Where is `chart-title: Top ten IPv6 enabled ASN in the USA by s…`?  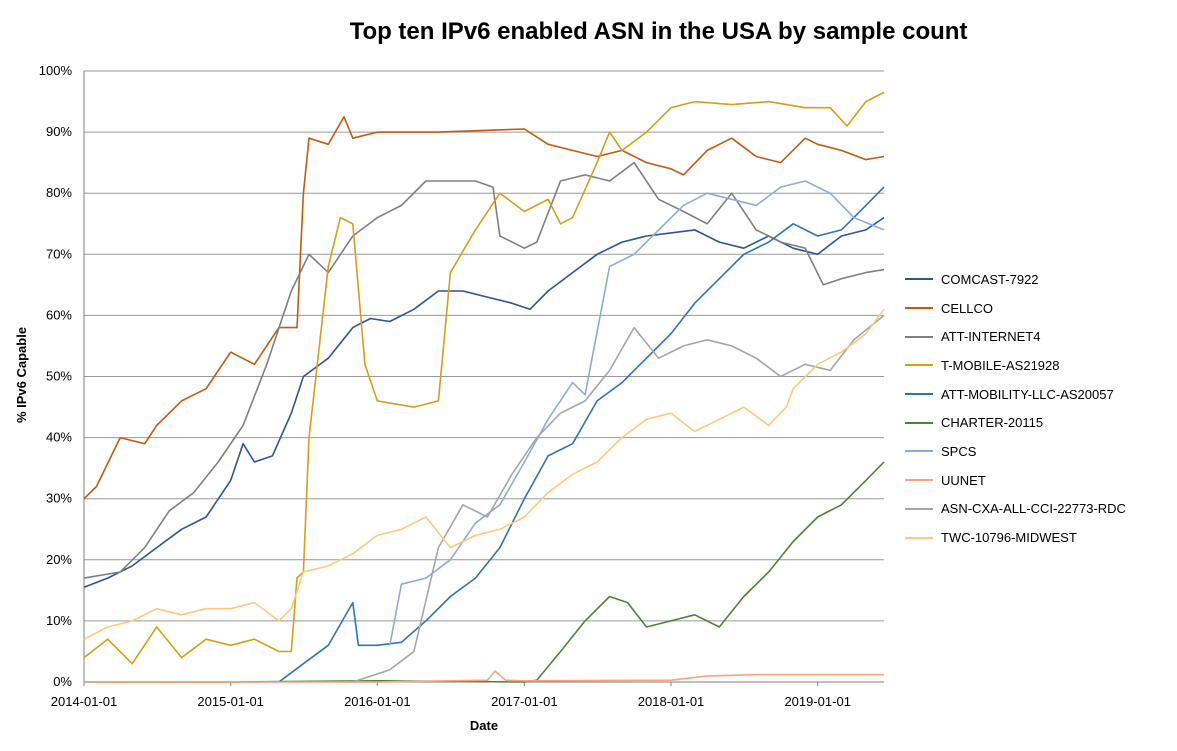
chart-title: Top ten IPv6 enabled ASN in the USA by s… is located at coordinates (658, 31).